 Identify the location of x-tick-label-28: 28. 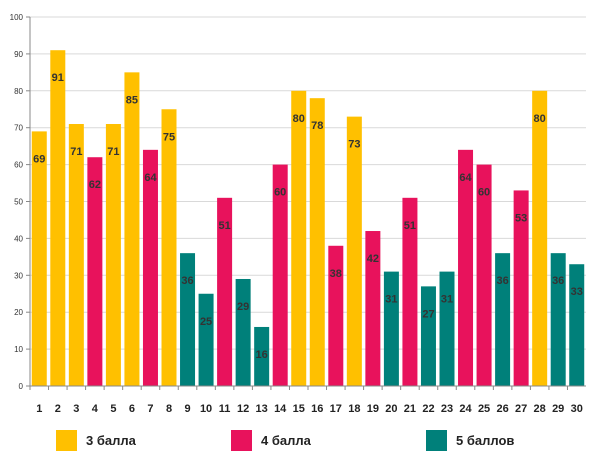
(540, 409).